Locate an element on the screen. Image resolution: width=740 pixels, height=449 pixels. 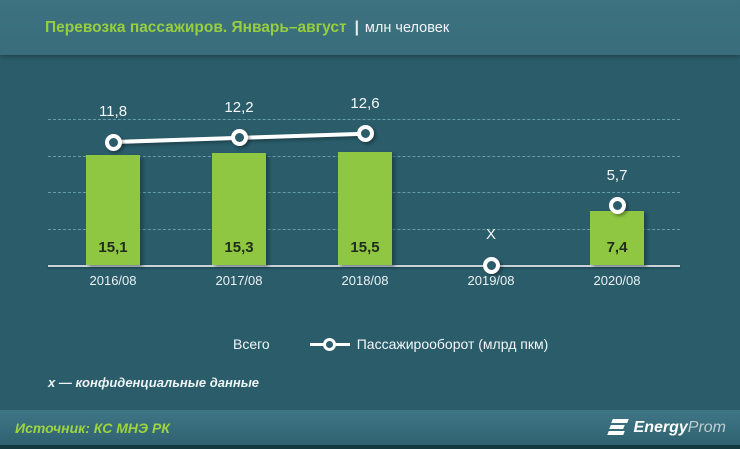
category-label: 2019/08 is located at coordinates (491, 280).